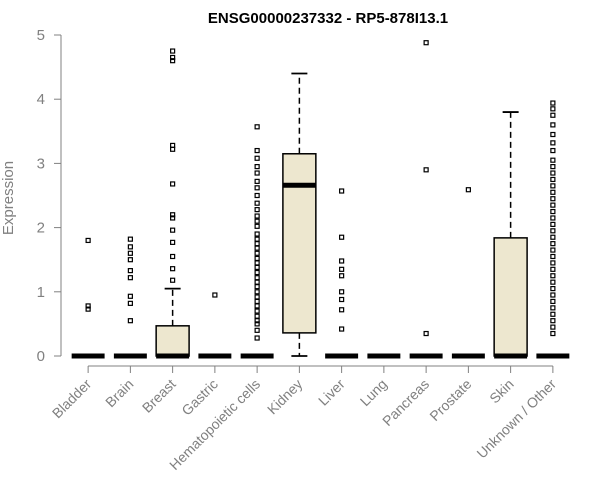  What do you see at coordinates (331, 392) in the screenshot?
I see `x-tick-label: Liver` at bounding box center [331, 392].